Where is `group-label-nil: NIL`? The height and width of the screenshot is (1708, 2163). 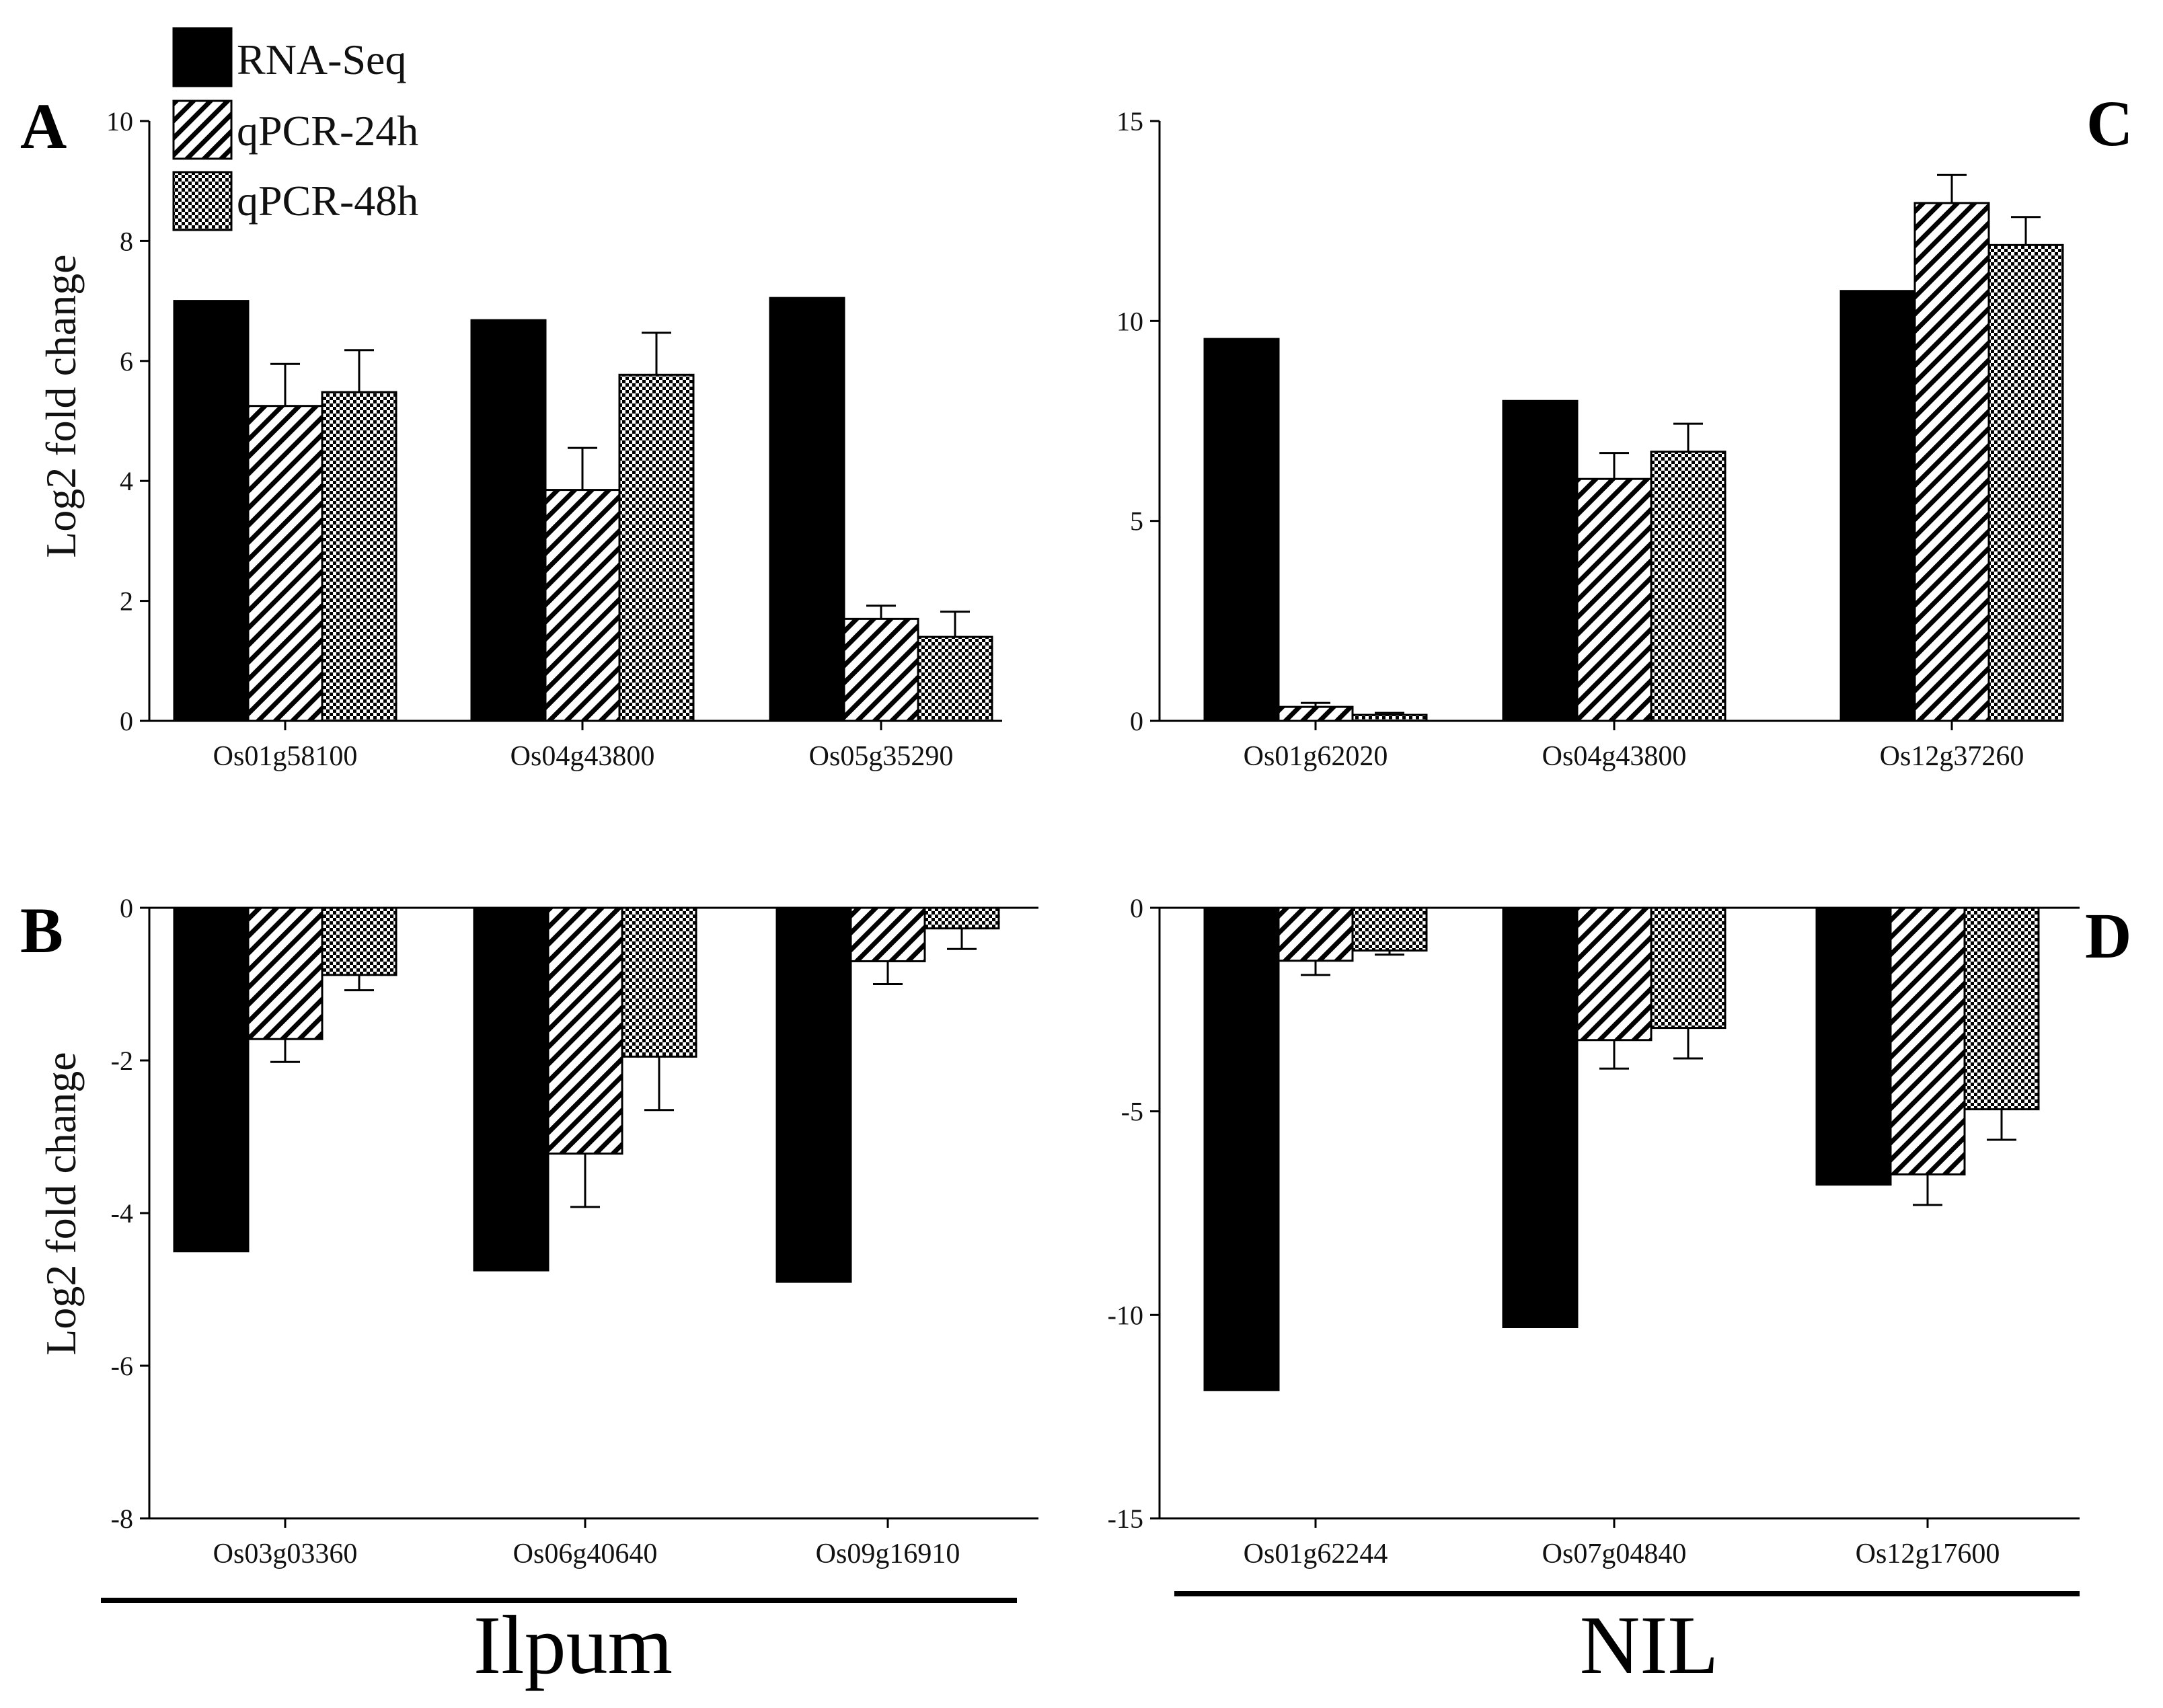 group-label-nil: NIL is located at coordinates (1649, 1645).